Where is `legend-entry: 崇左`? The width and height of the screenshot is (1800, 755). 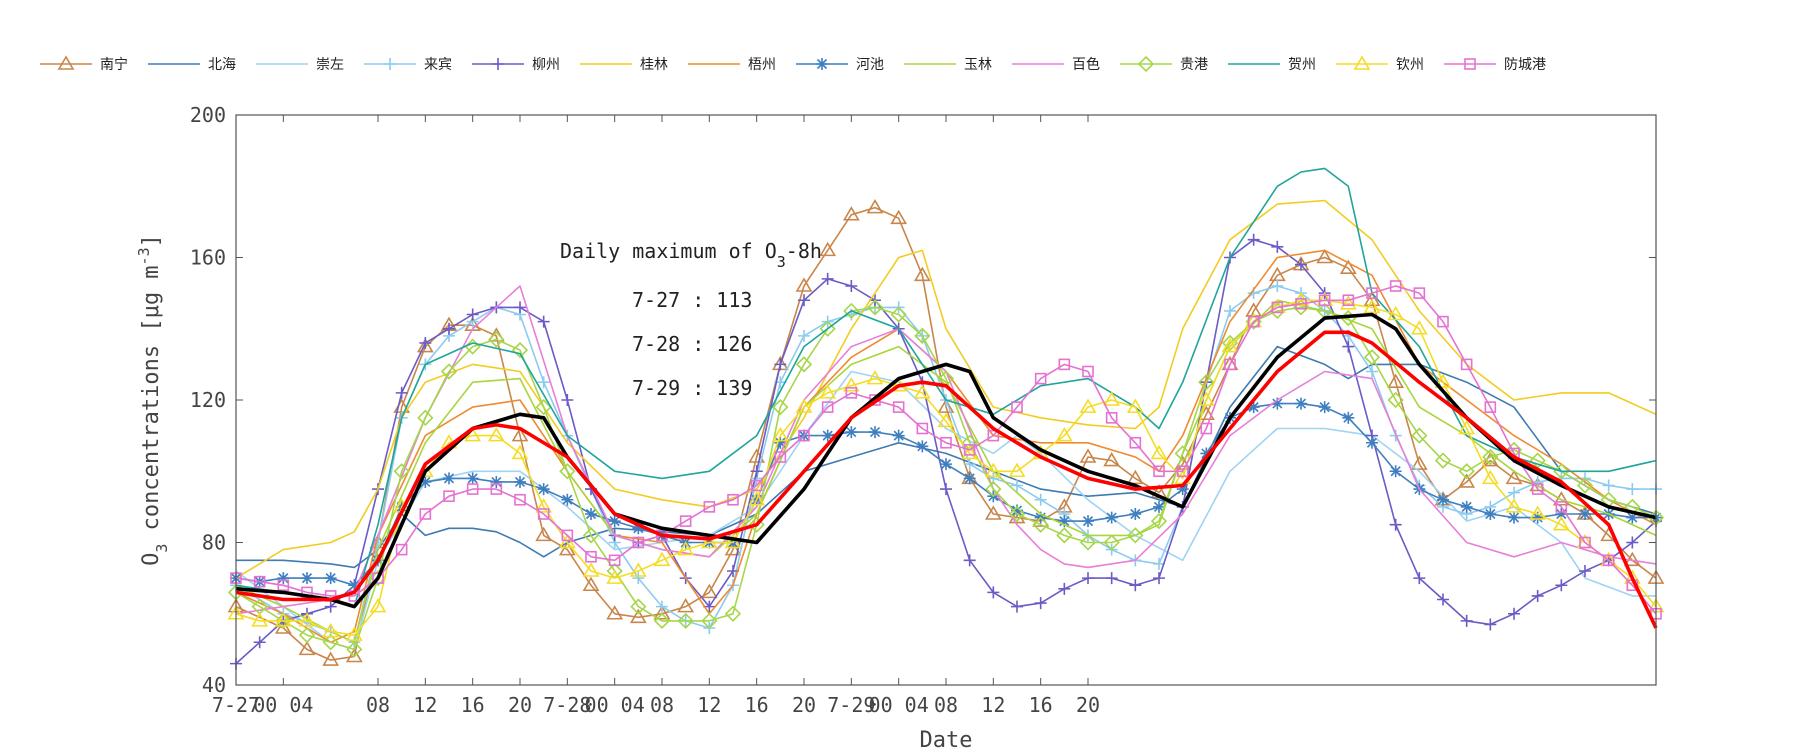
legend-entry: 崇左 is located at coordinates (300, 65).